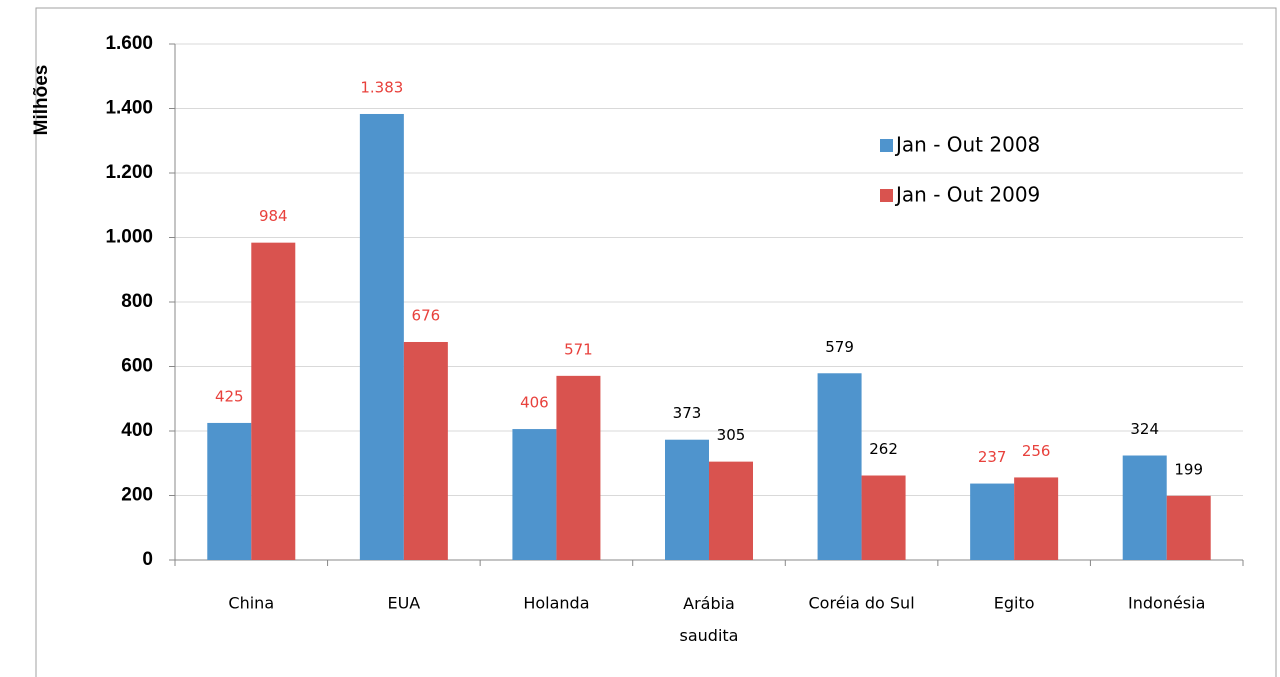 The width and height of the screenshot is (1280, 677). Describe the element at coordinates (426, 315) in the screenshot. I see `value-label: 676` at that location.